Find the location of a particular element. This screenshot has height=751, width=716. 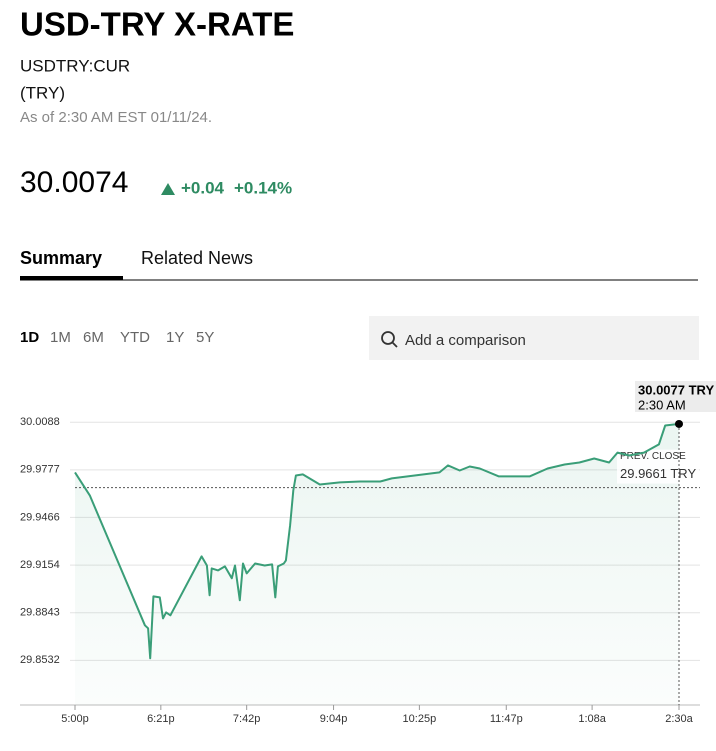

tooltip-time: 2:30 AM is located at coordinates (662, 404).